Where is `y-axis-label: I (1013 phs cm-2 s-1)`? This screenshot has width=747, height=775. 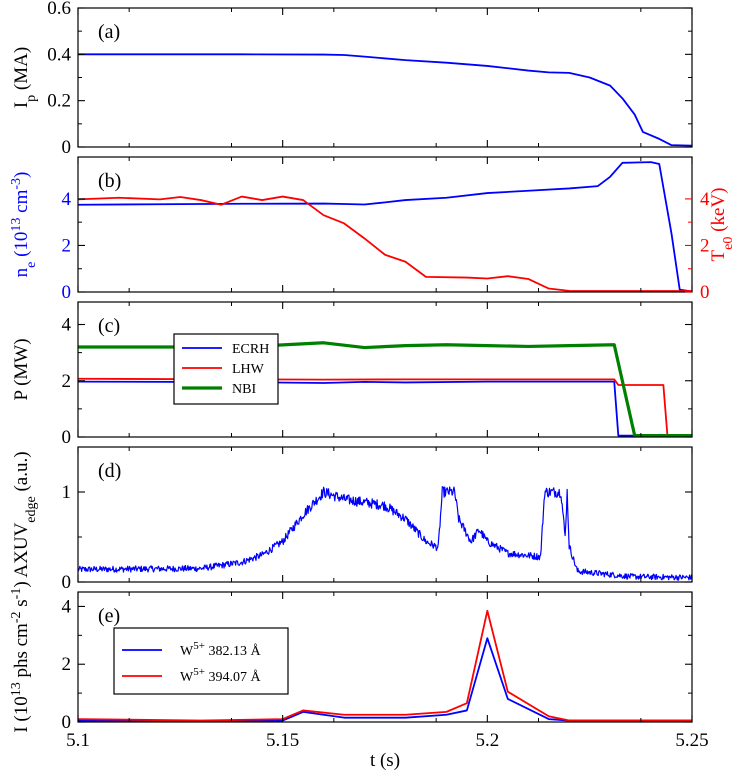
y-axis-label: I (1013 phs cm-2 s-1) is located at coordinates (21, 656).